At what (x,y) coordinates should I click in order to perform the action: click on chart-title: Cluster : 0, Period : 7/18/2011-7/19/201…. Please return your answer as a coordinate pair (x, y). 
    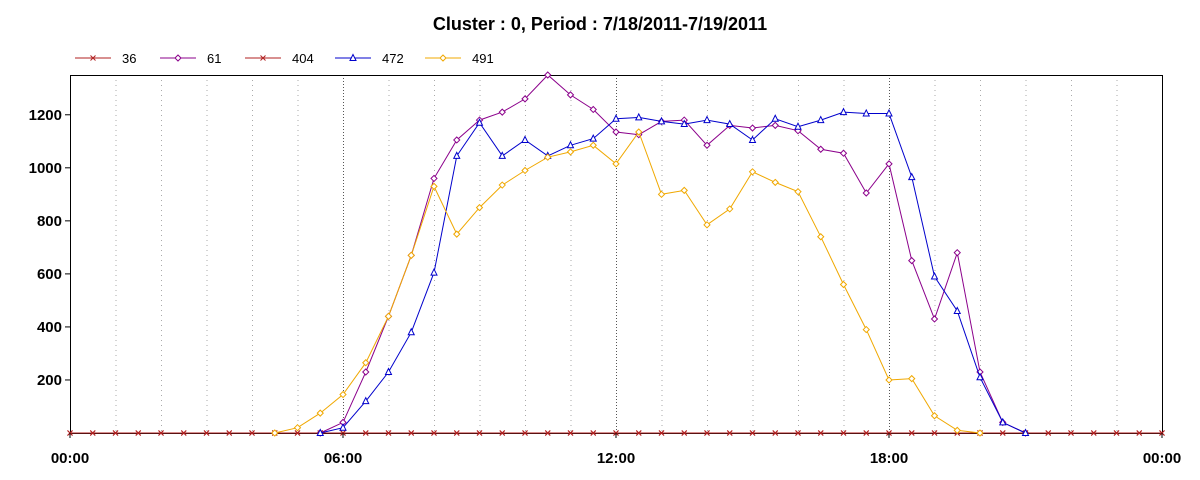
    Looking at the image, I should click on (600, 24).